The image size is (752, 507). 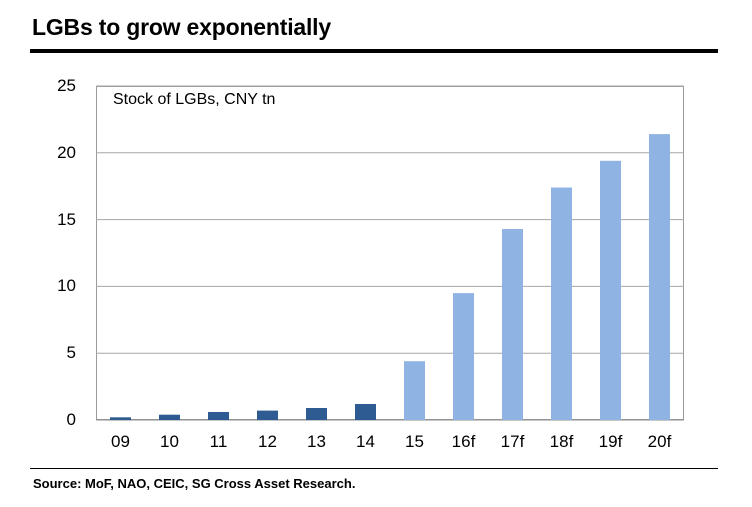 What do you see at coordinates (374, 468) in the screenshot?
I see `source-rule` at bounding box center [374, 468].